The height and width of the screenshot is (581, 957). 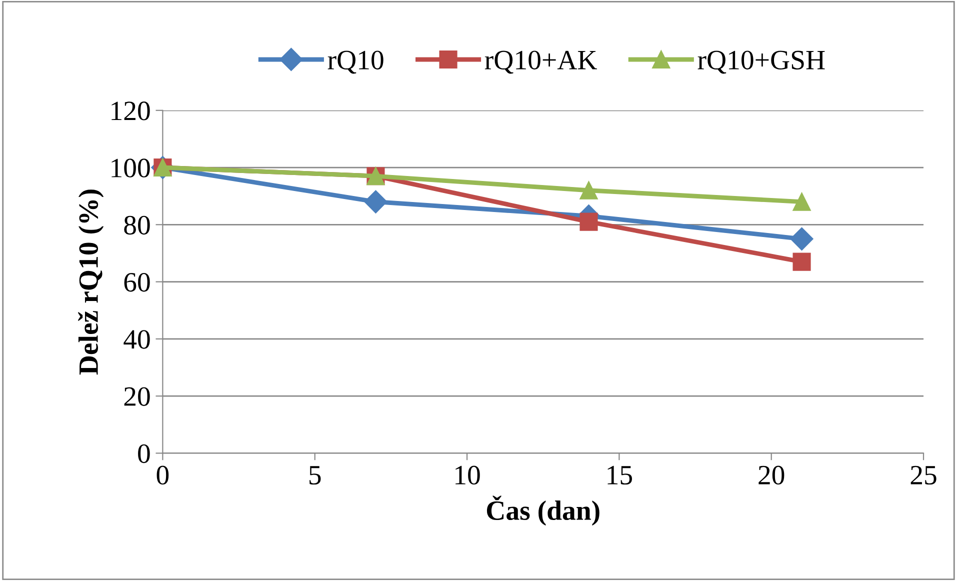 I want to click on x-tick-label: 5, so click(x=315, y=475).